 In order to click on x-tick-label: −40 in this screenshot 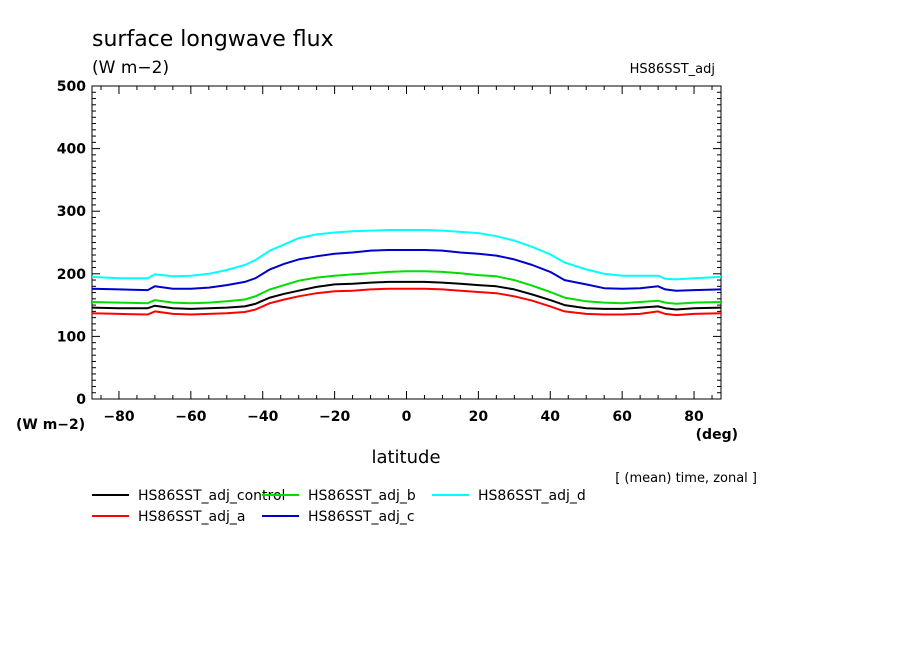, I will do `click(262, 417)`.